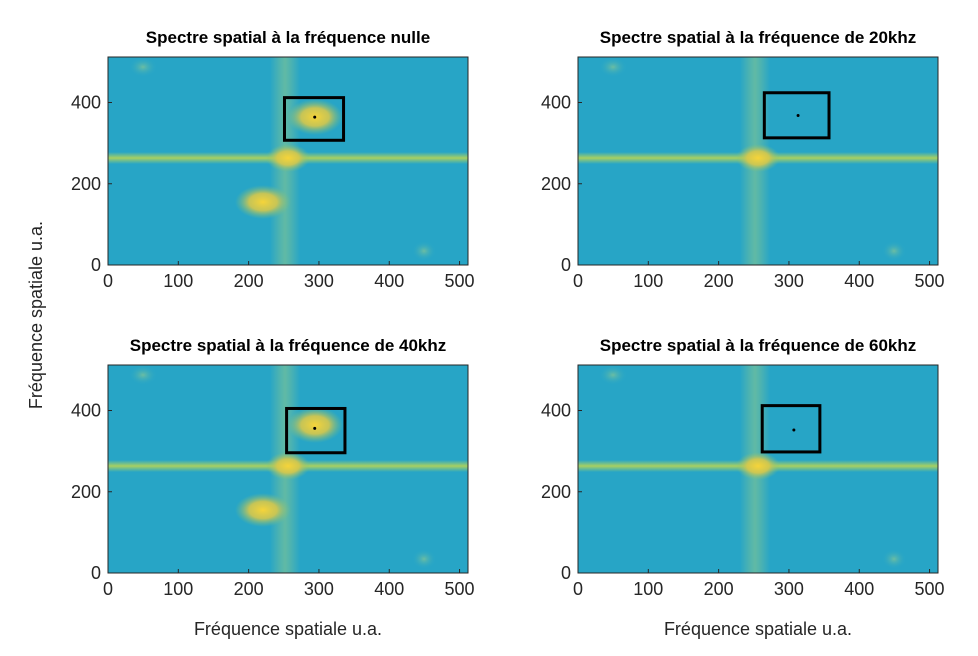  Describe the element at coordinates (758, 37) in the screenshot. I see `subplot-title: Spectre spatial à la fréquence de 20khz` at that location.